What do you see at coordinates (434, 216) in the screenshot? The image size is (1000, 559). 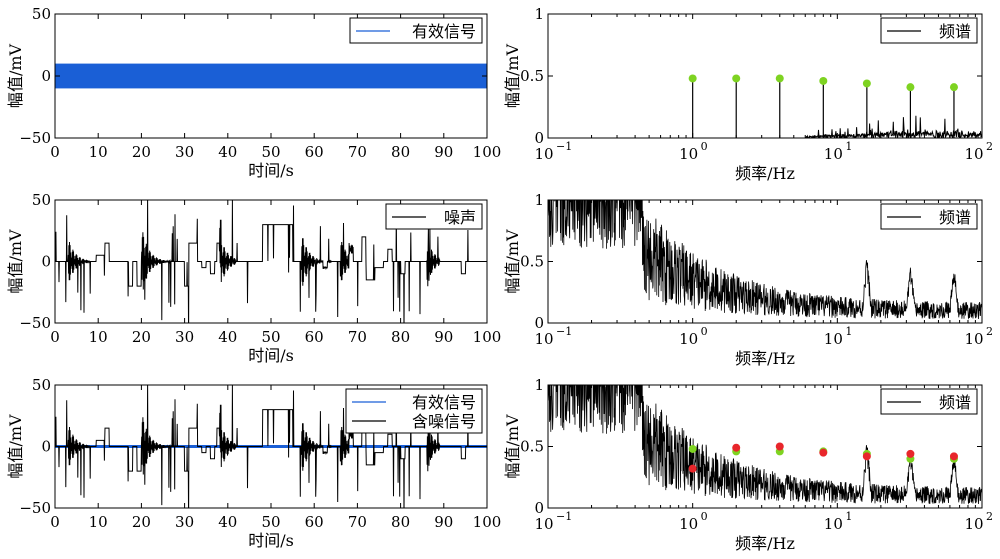 I see `legend: 噪声` at bounding box center [434, 216].